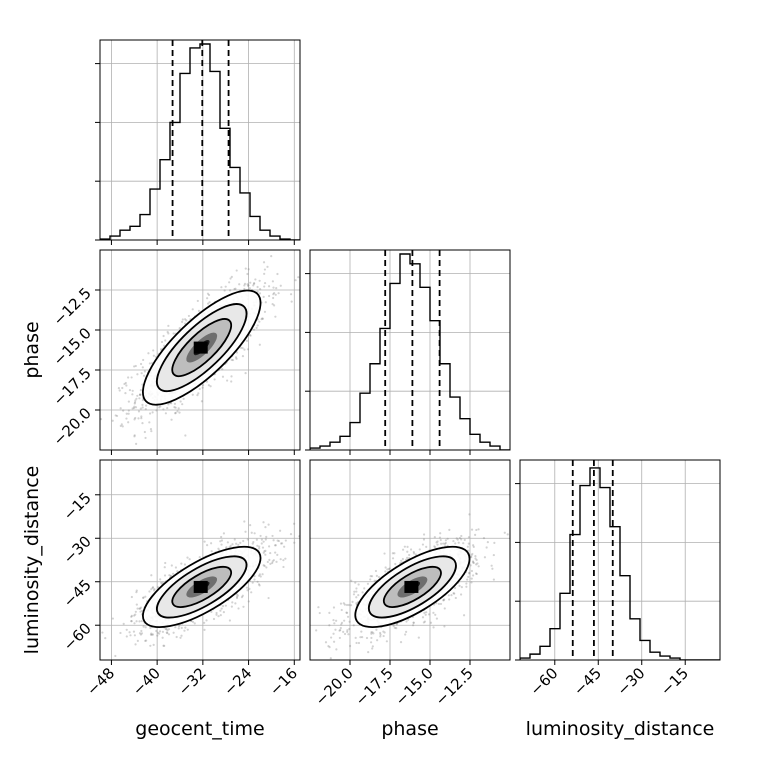 The width and height of the screenshot is (760, 764). What do you see at coordinates (620, 563) in the screenshot?
I see `histogram-luminosity_distance` at bounding box center [620, 563].